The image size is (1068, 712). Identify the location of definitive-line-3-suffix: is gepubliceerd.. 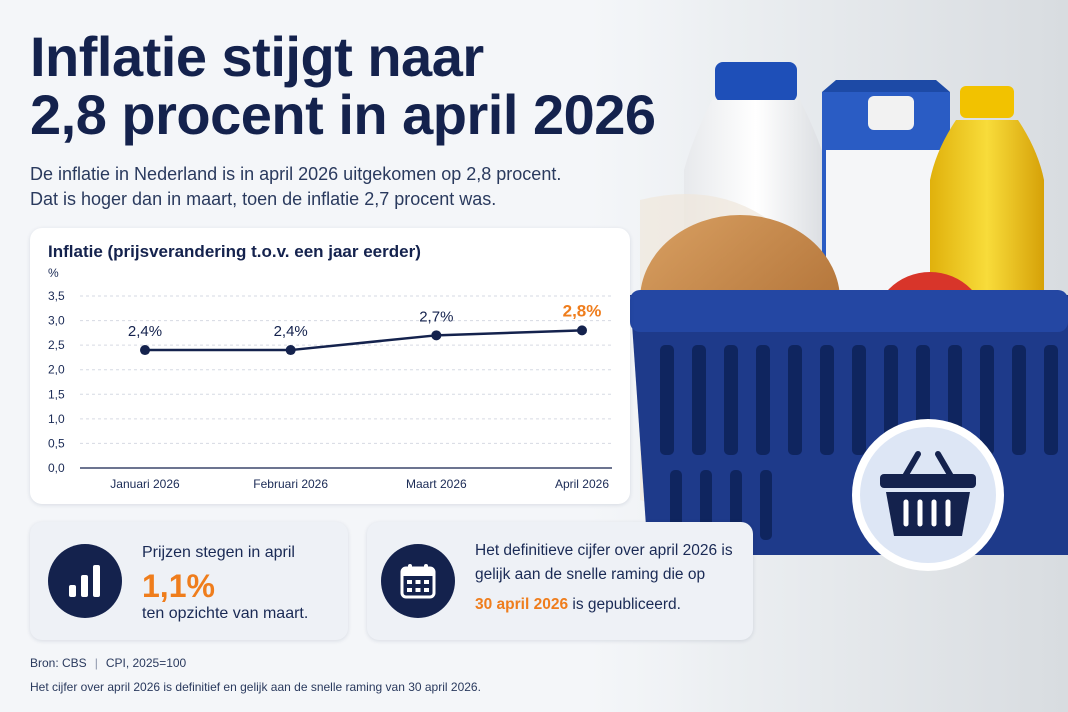
(624, 604).